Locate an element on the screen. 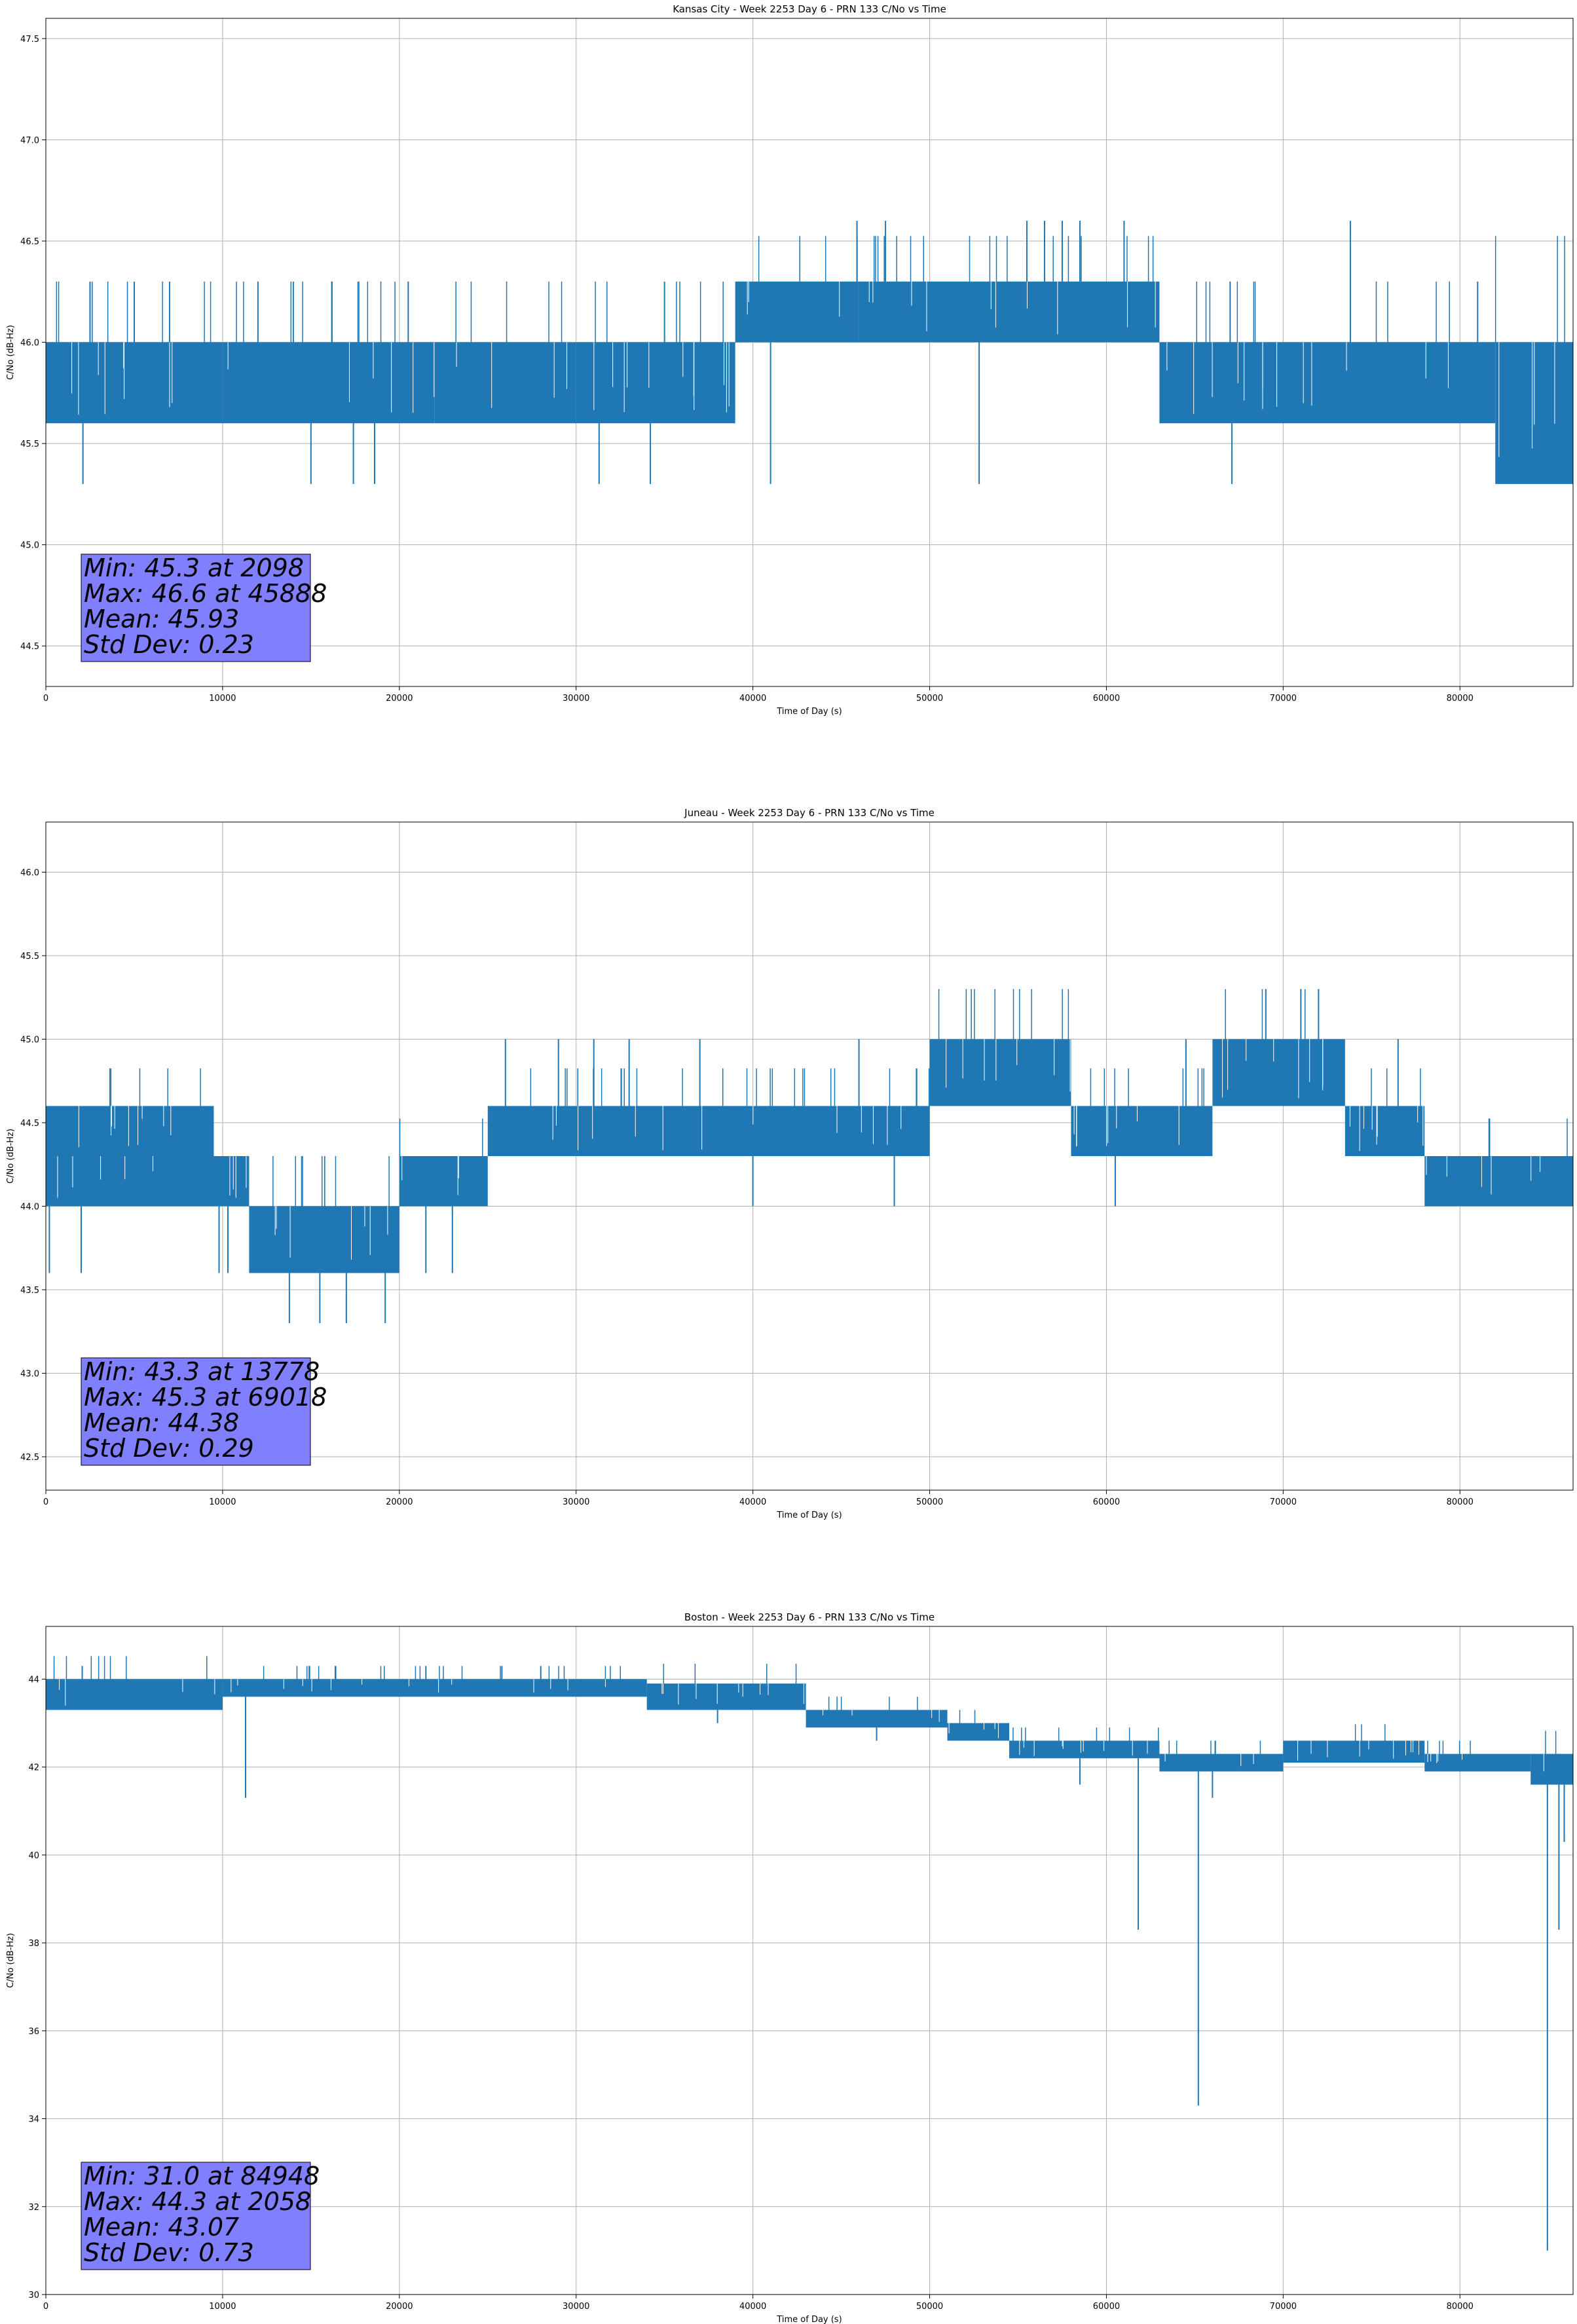 Image resolution: width=1577 pixels, height=2324 pixels. stat-std-dev: Std Dev: 0.73 is located at coordinates (169, 2252).